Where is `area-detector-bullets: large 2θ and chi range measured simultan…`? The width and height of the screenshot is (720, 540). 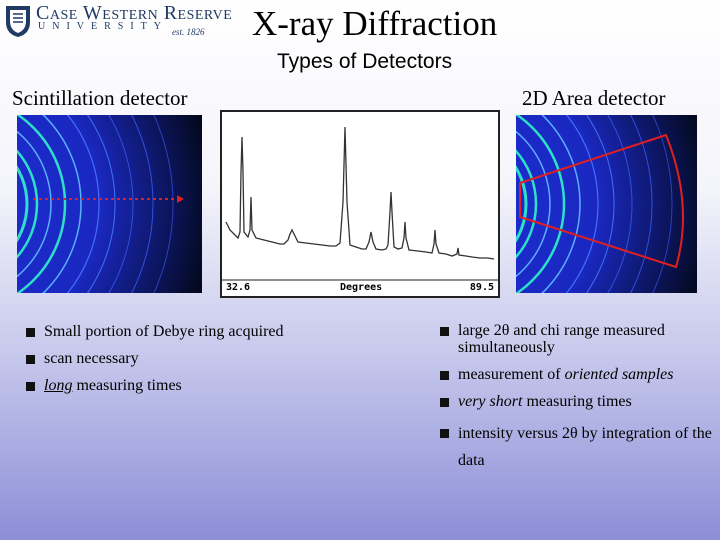
area-detector-bullets: large 2θ and chi range measured simultan… is located at coordinates (580, 403).